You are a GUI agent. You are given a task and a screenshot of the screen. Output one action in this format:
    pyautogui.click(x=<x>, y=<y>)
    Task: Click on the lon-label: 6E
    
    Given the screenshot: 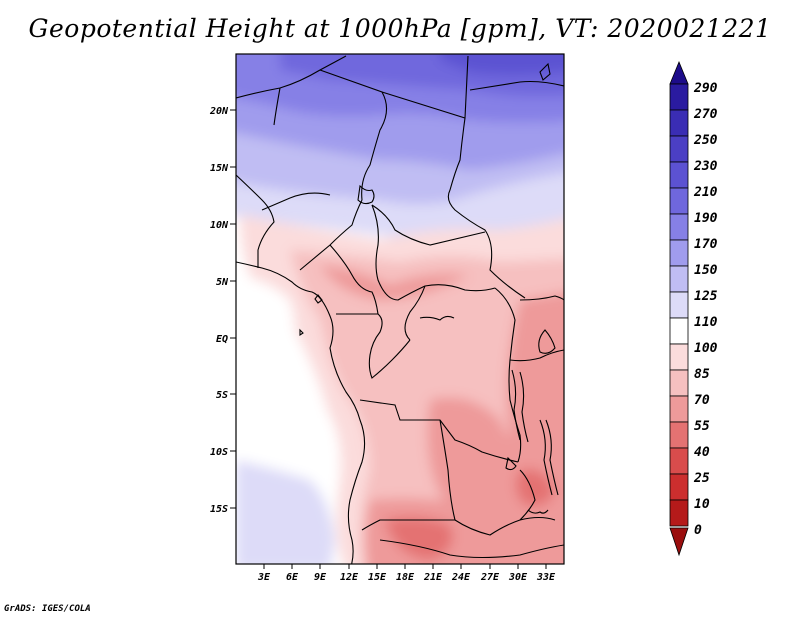 What is the action you would take?
    pyautogui.click(x=292, y=577)
    